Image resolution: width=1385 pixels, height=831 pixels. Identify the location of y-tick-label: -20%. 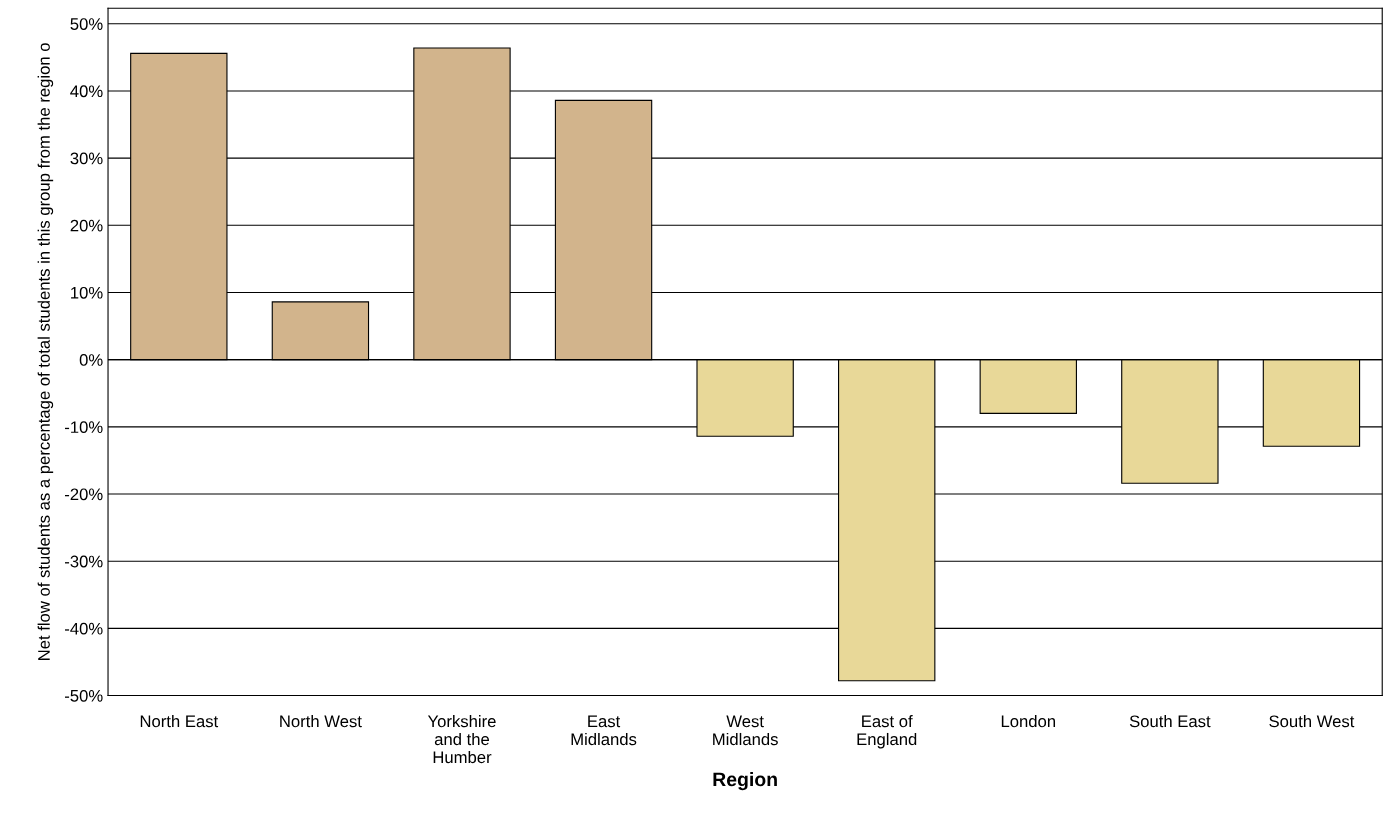
(84, 494).